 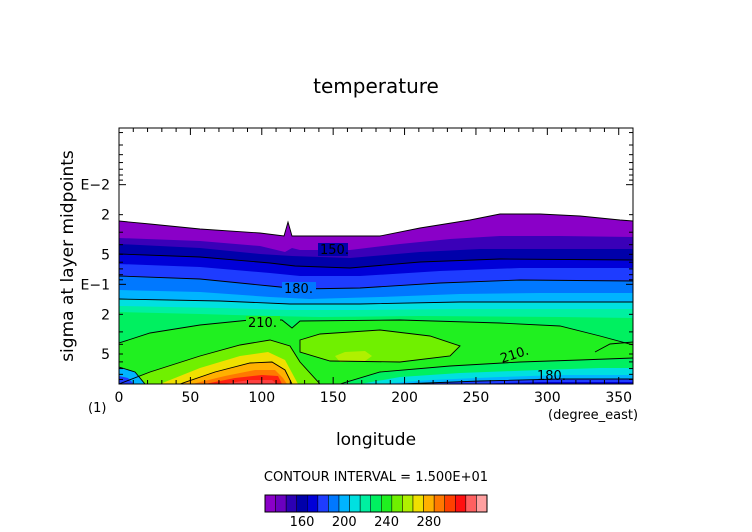 I want to click on colorbar-tick-label: 200, so click(x=344, y=522).